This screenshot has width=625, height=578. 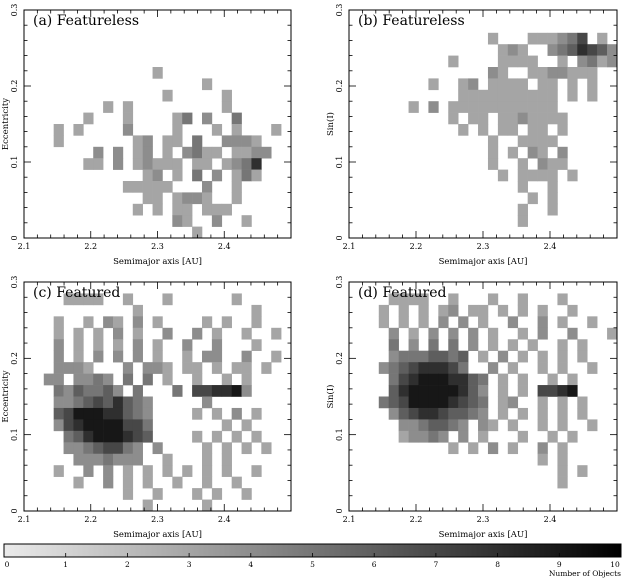 What do you see at coordinates (550, 246) in the screenshot?
I see `x-tick-label: 2.4` at bounding box center [550, 246].